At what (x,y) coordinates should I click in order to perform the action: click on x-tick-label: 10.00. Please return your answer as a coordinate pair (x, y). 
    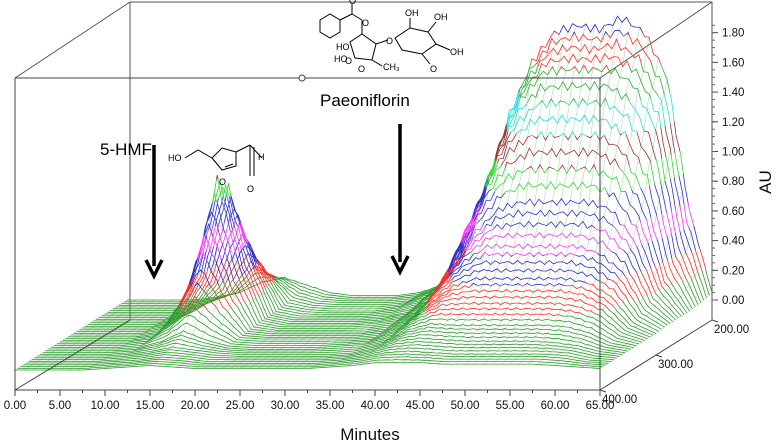
    Looking at the image, I should click on (105, 406).